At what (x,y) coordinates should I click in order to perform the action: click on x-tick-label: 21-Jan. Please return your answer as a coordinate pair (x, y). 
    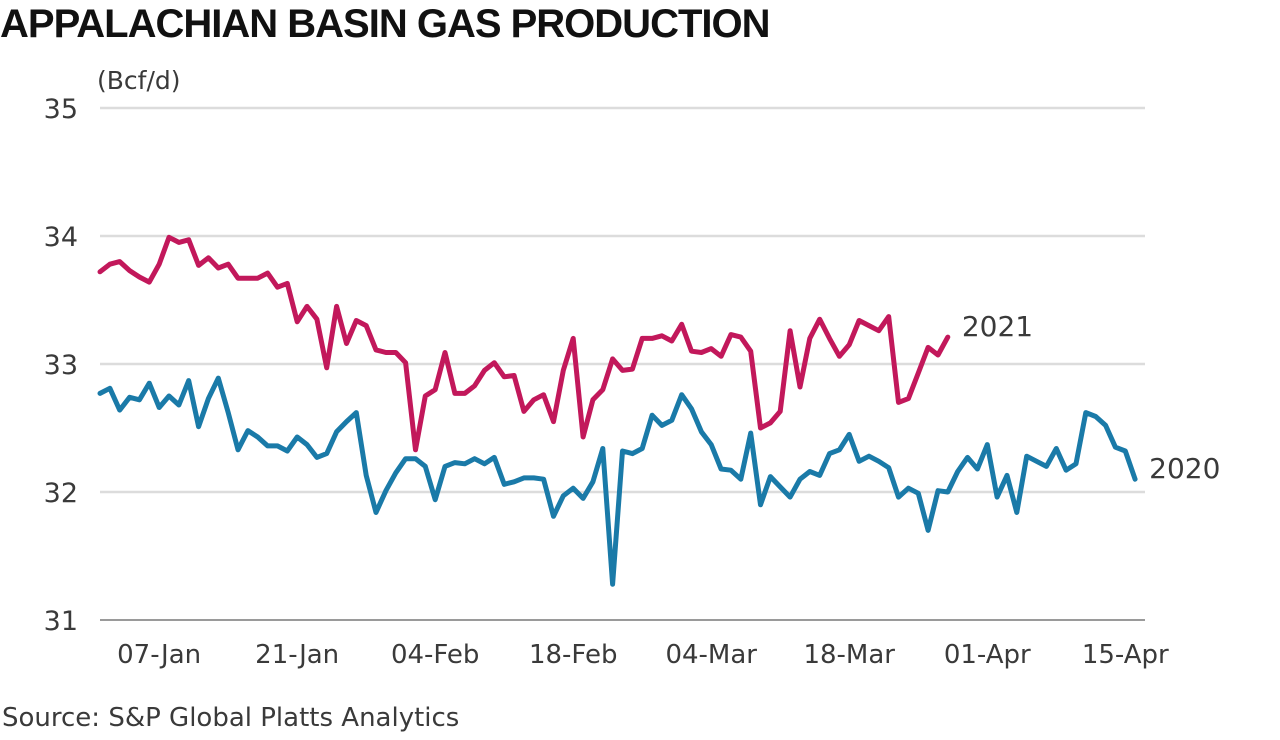
    Looking at the image, I should click on (297, 655).